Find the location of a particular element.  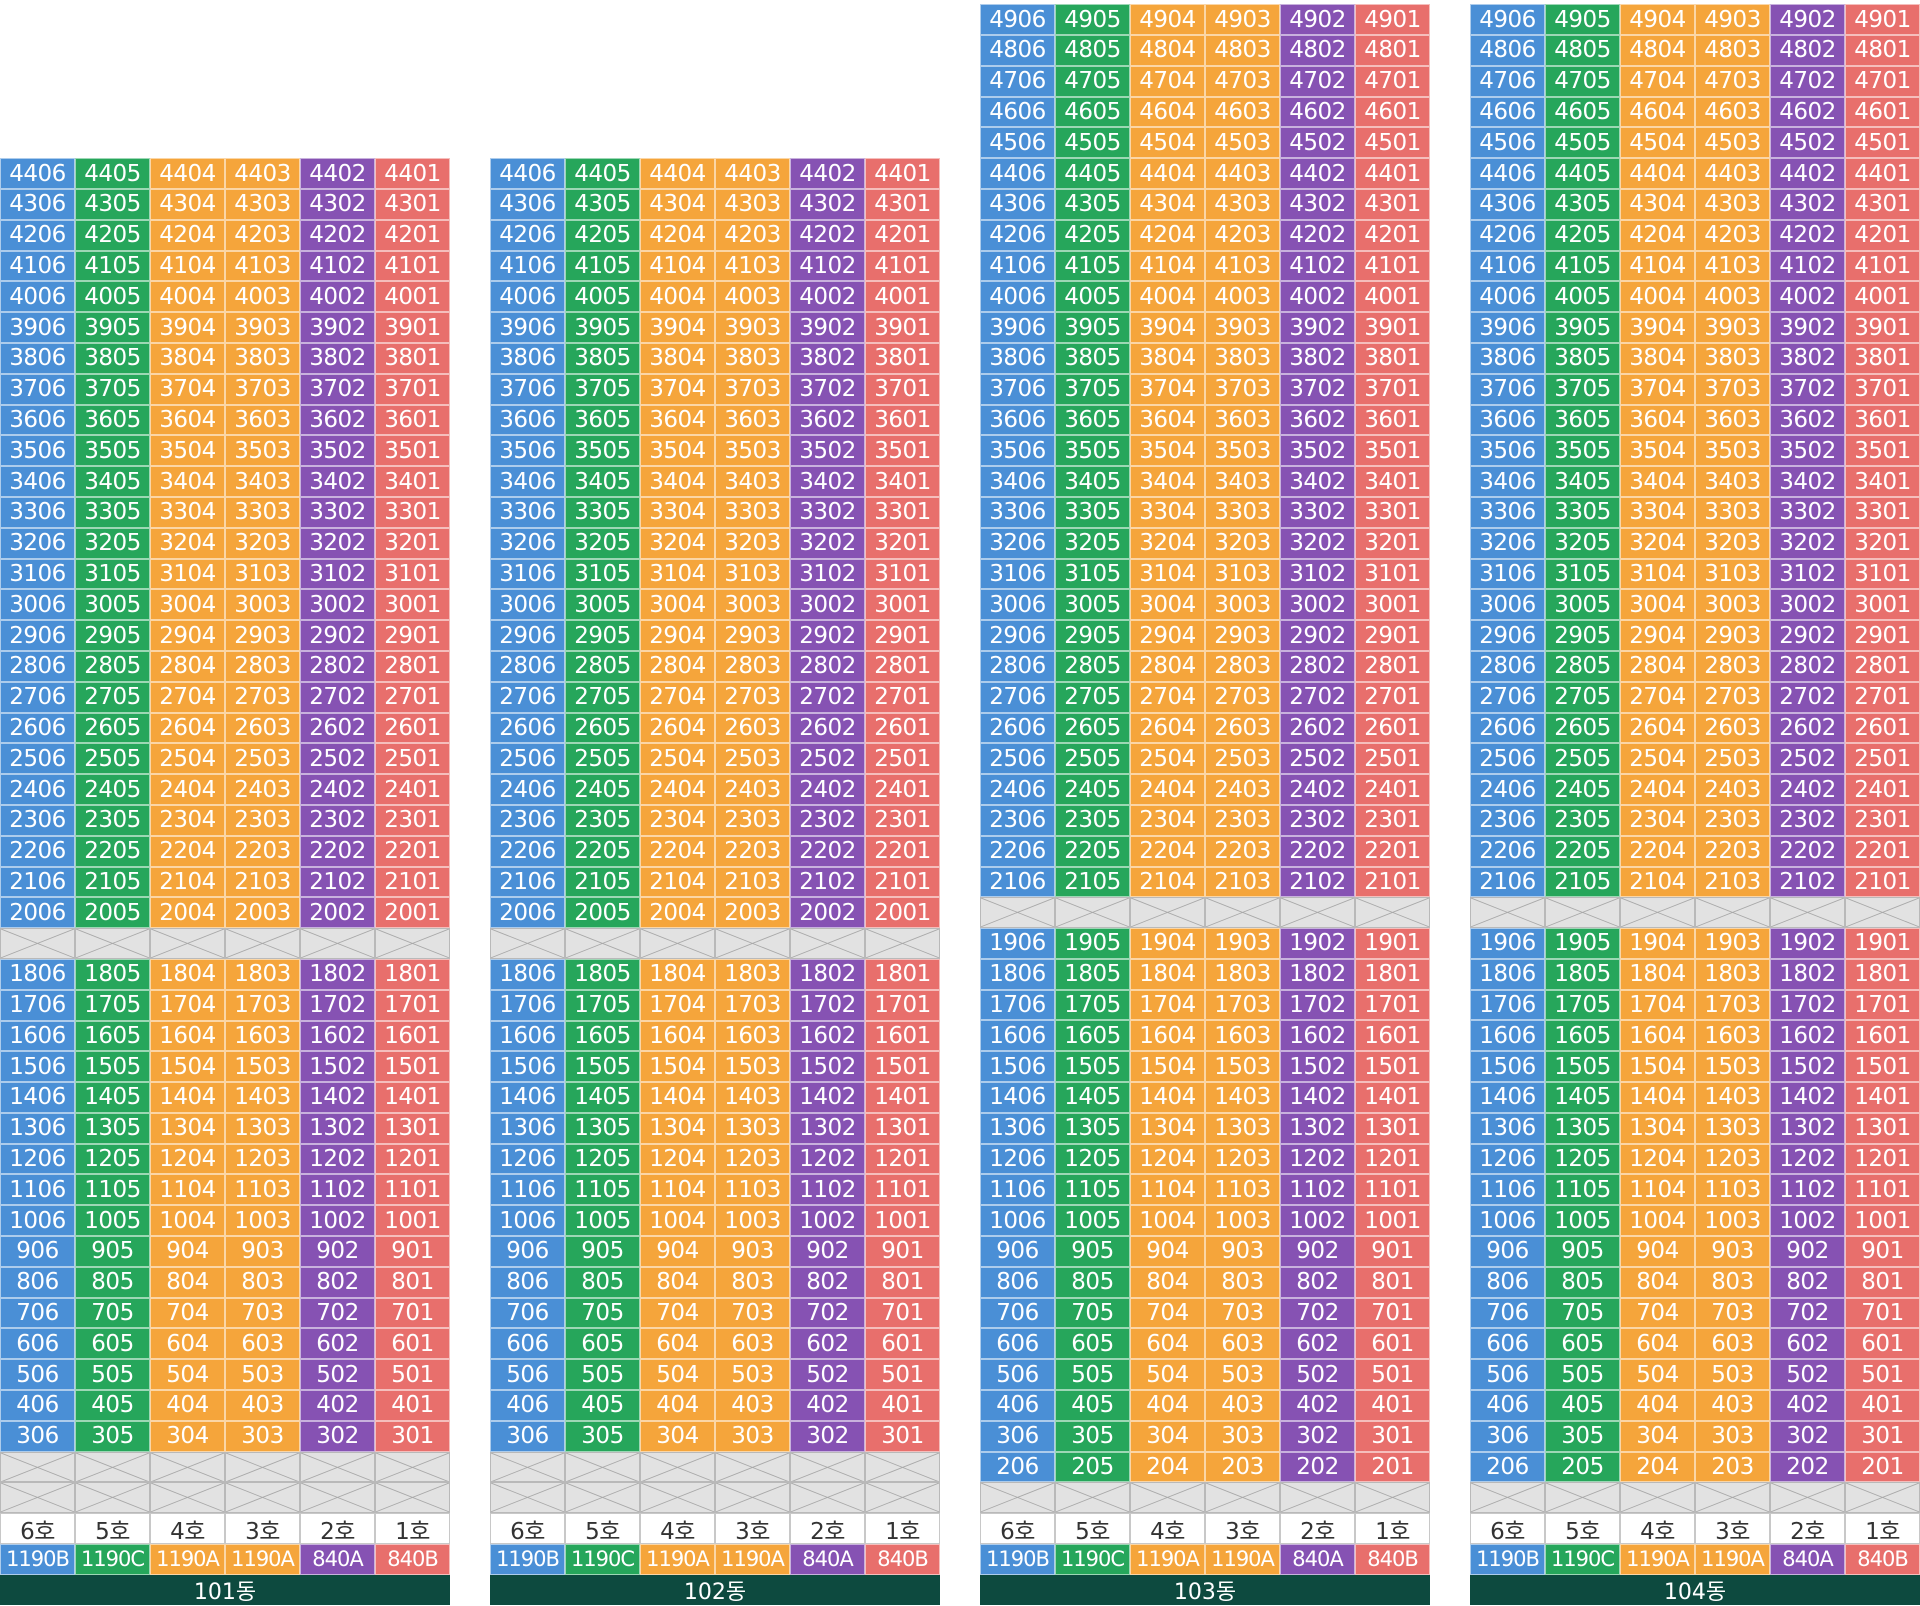

unit-cell: 3404 is located at coordinates (677, 481).